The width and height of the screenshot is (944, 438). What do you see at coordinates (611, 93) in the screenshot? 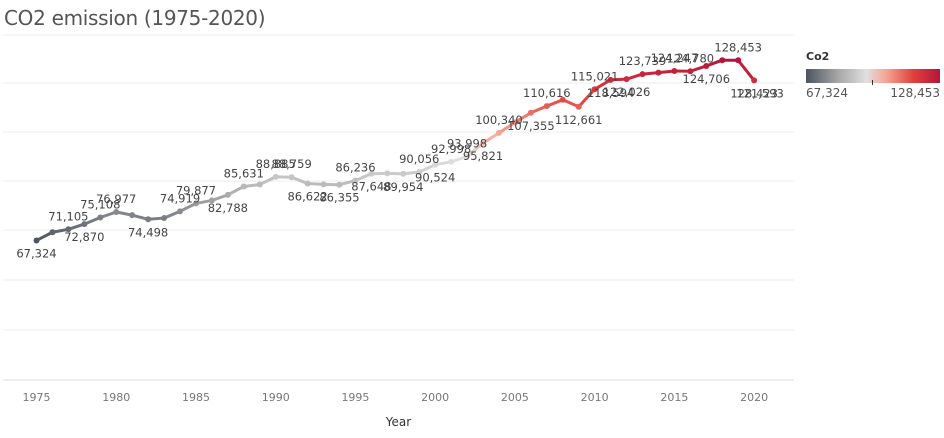
I see `data-label: 118,594` at bounding box center [611, 93].